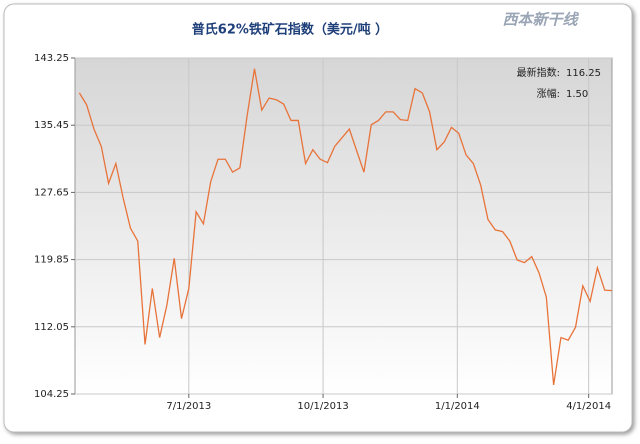 The image size is (640, 444). Describe the element at coordinates (290, 30) in the screenshot. I see `chart-title: 普氏62%铁矿石指数（美元/吨 ）` at that location.